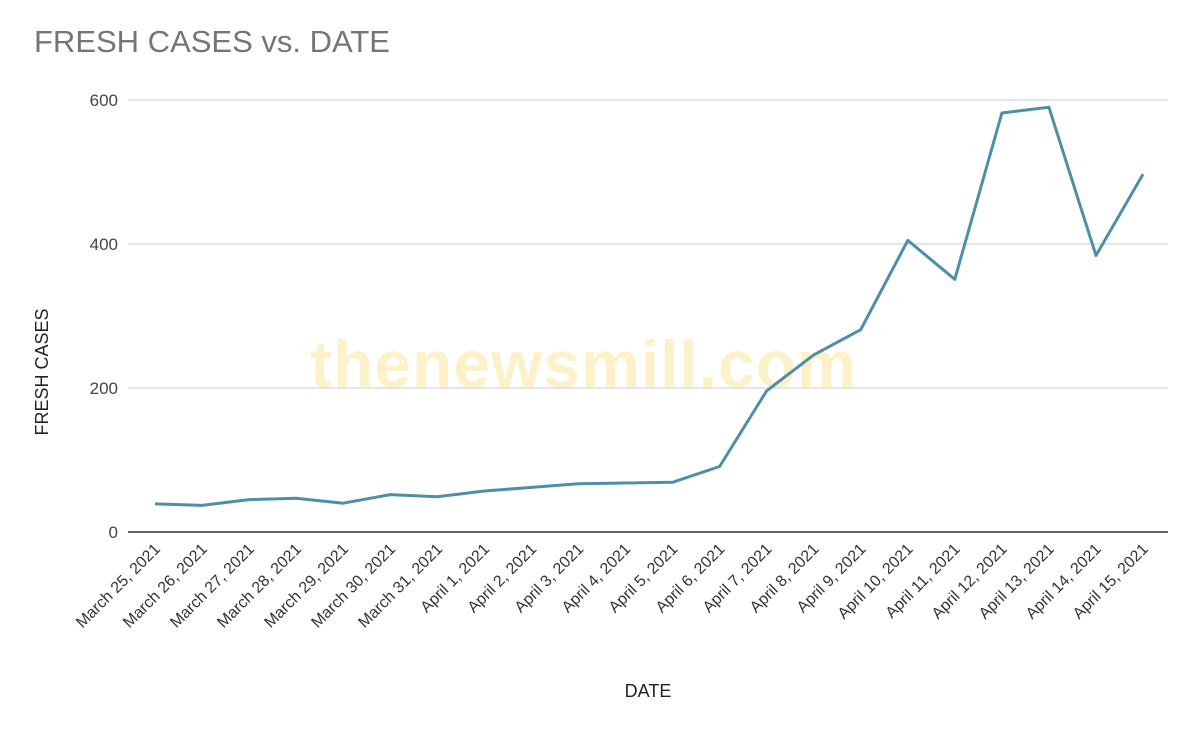 The image size is (1200, 736). What do you see at coordinates (104, 388) in the screenshot?
I see `y-tick-label: 200` at bounding box center [104, 388].